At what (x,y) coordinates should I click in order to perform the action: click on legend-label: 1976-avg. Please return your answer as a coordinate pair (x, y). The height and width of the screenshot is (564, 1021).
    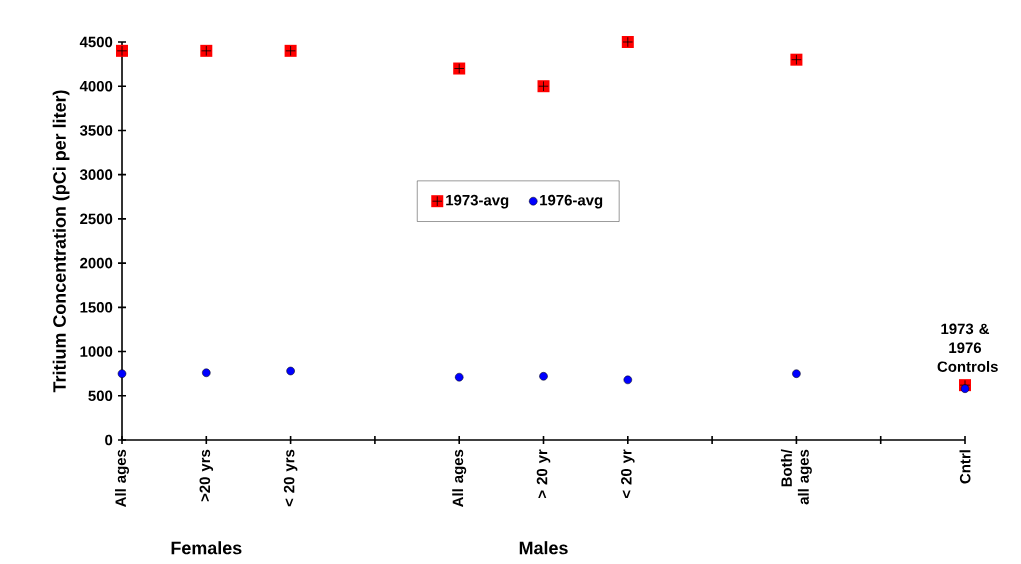
    Looking at the image, I should click on (571, 201).